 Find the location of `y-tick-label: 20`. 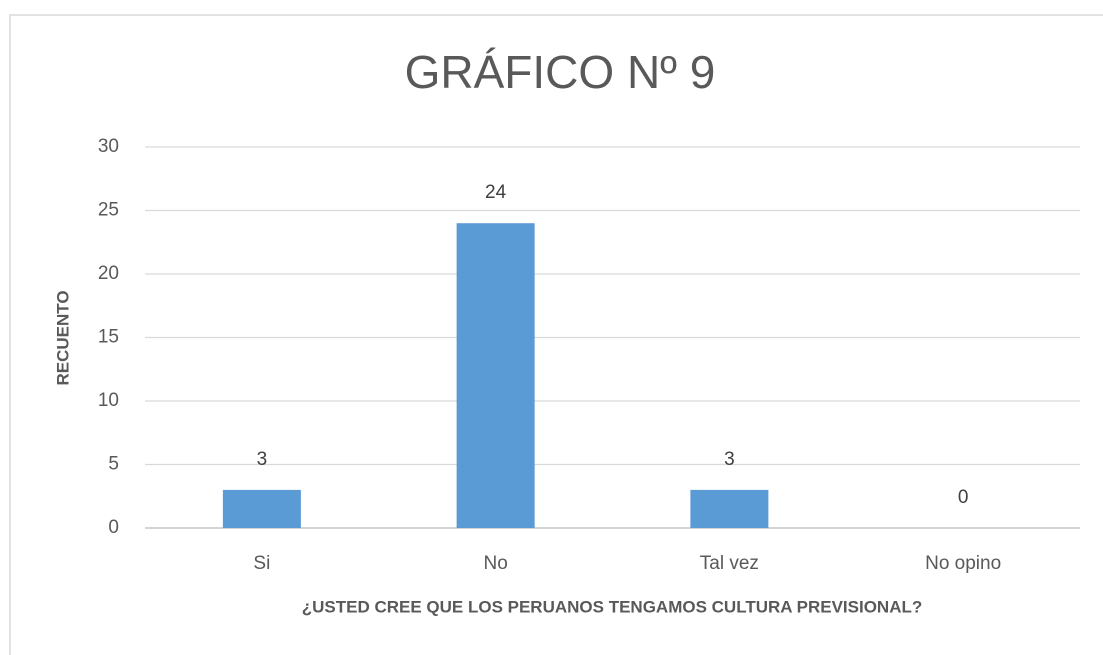

y-tick-label: 20 is located at coordinates (108, 273).